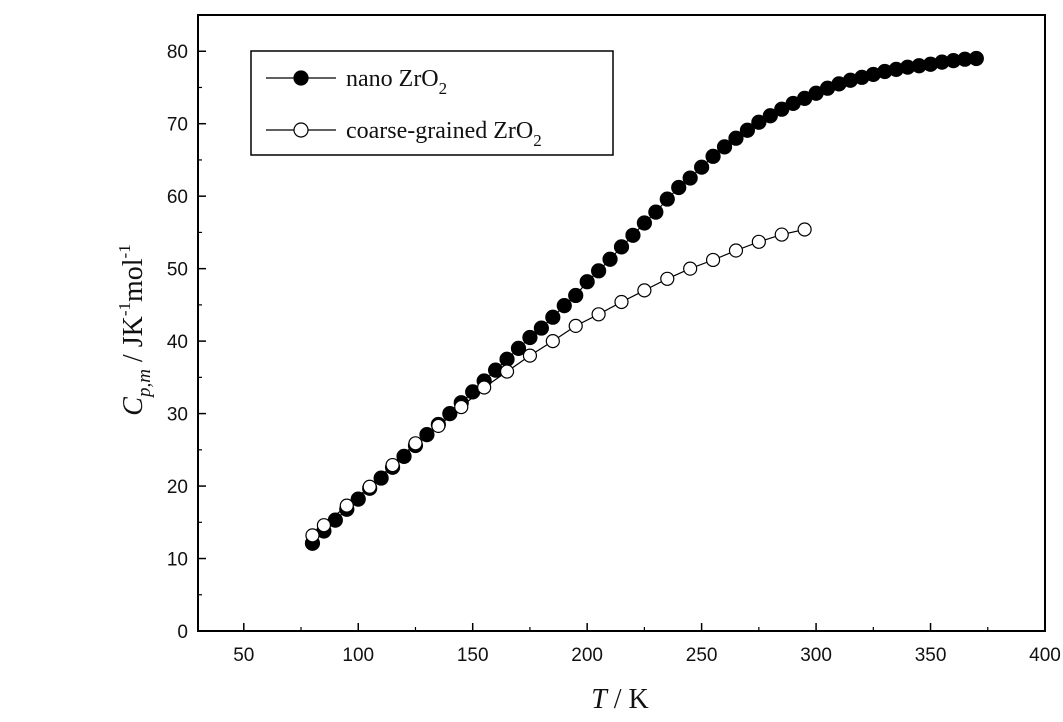  What do you see at coordinates (177, 342) in the screenshot?
I see `y-tick-label: 40` at bounding box center [177, 342].